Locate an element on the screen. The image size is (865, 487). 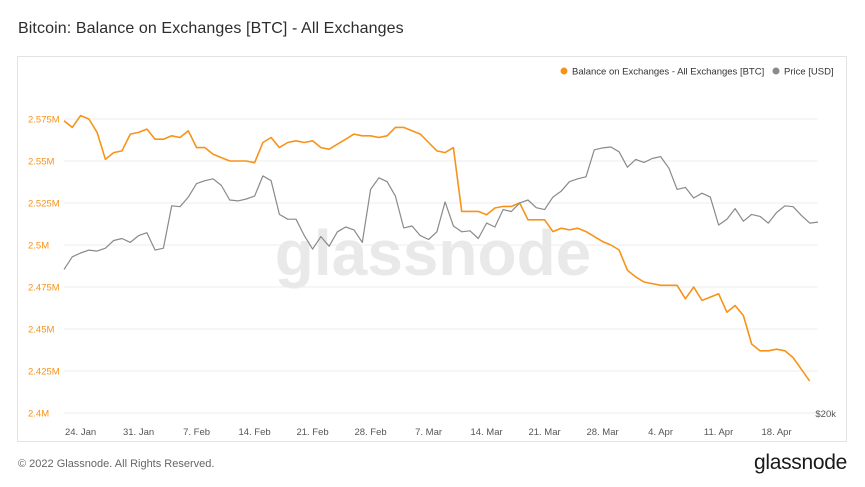
footer-copyright: © 2022 Glassnode. All Rights Reserved. is located at coordinates (116, 464).